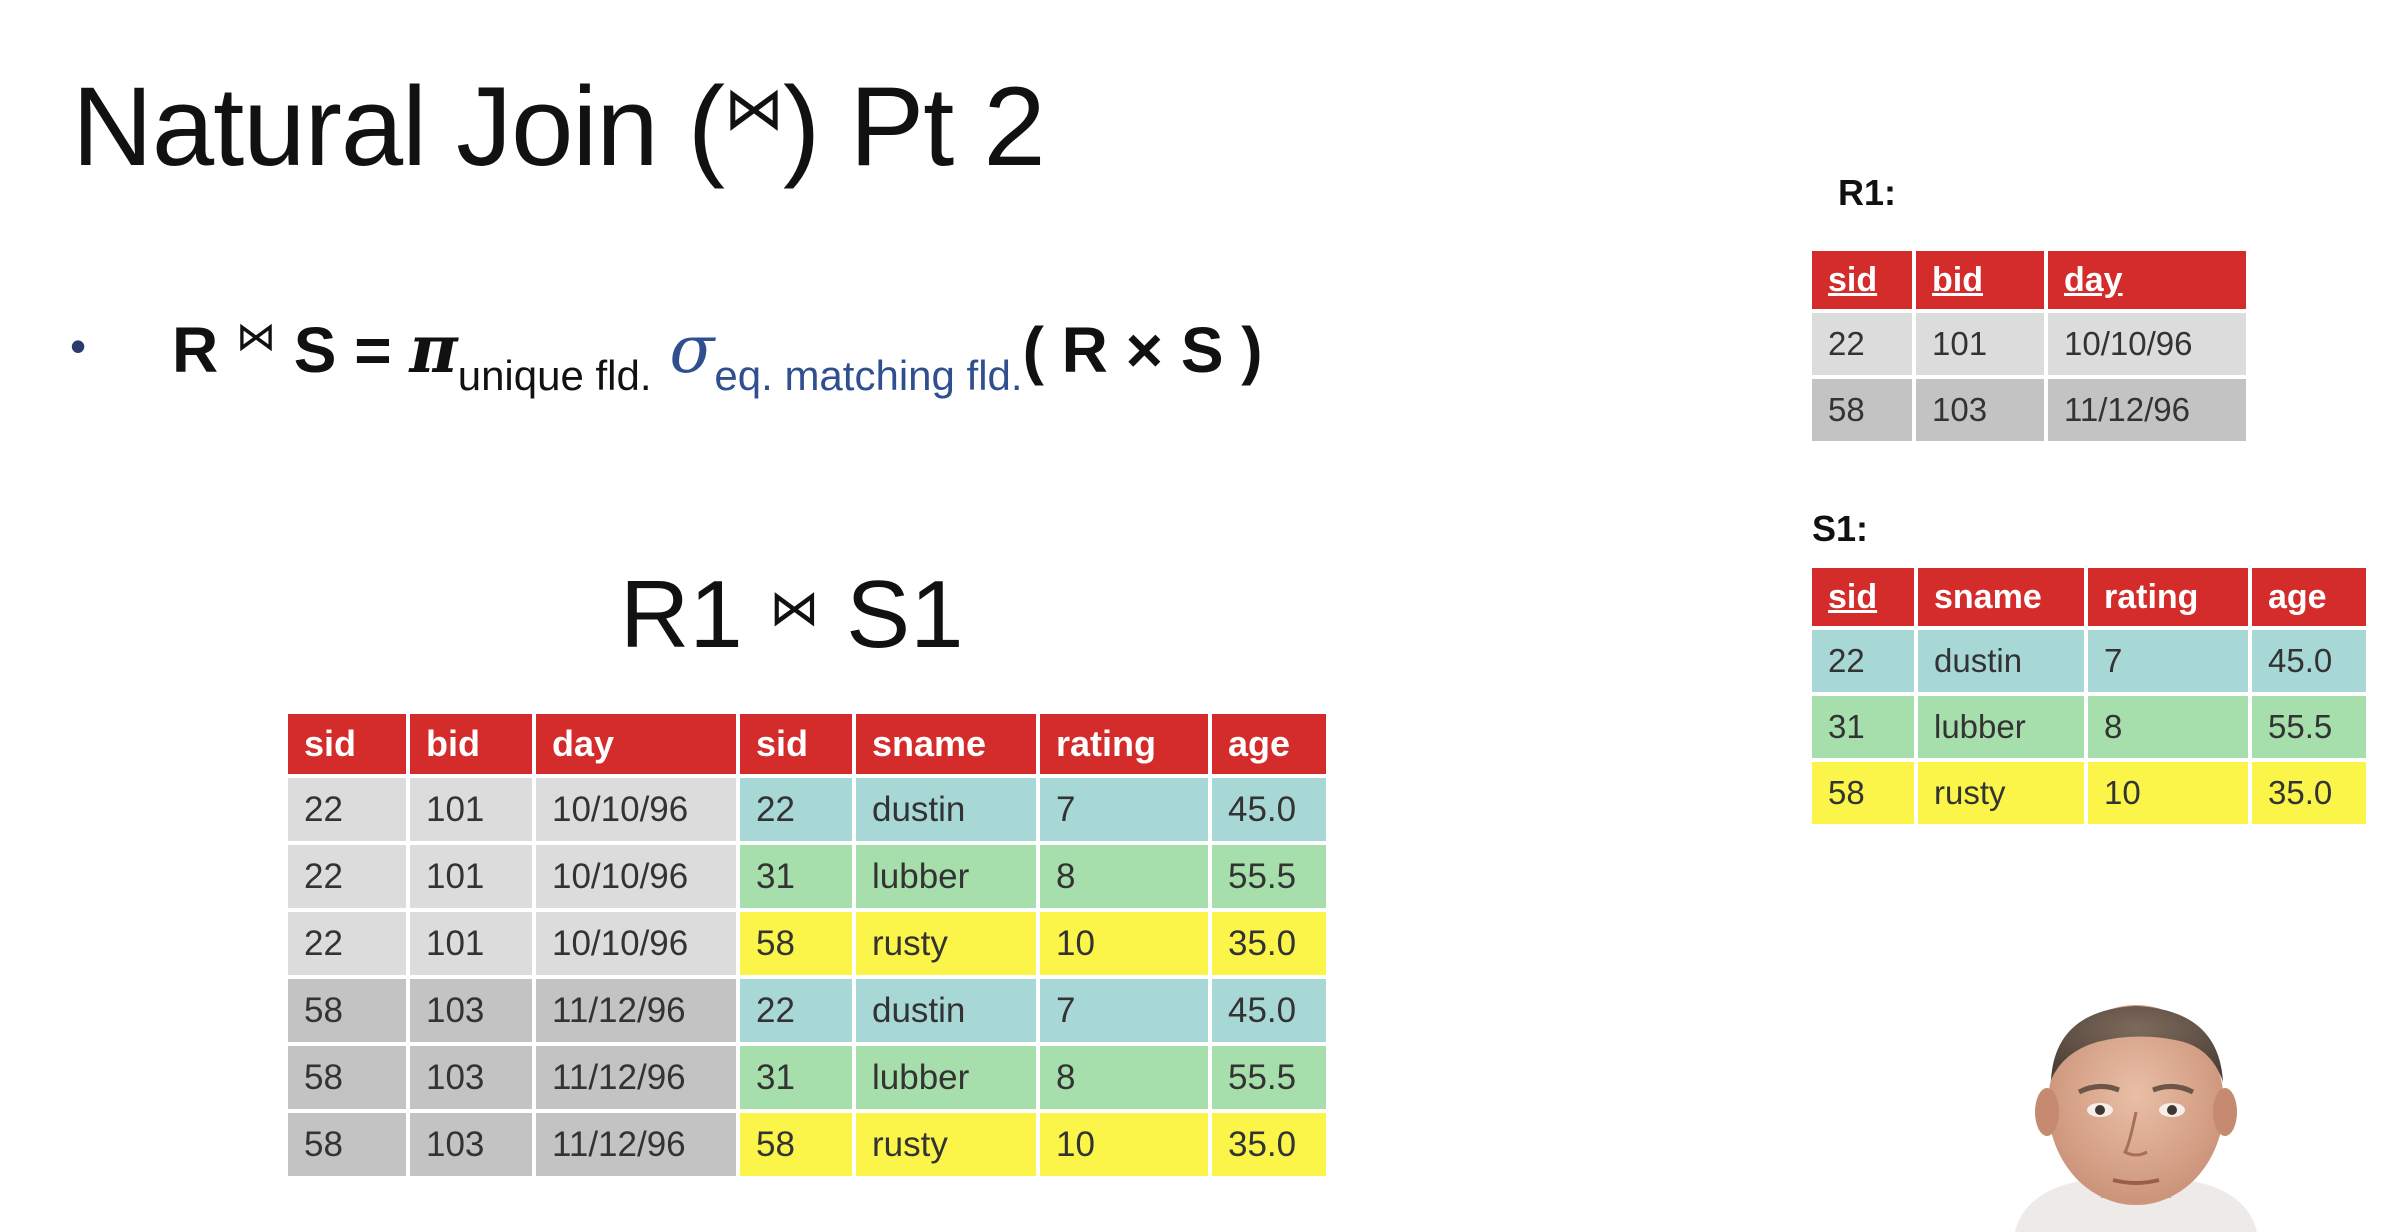 The width and height of the screenshot is (2400, 1232). I want to click on cell: rusty, so click(946, 943).